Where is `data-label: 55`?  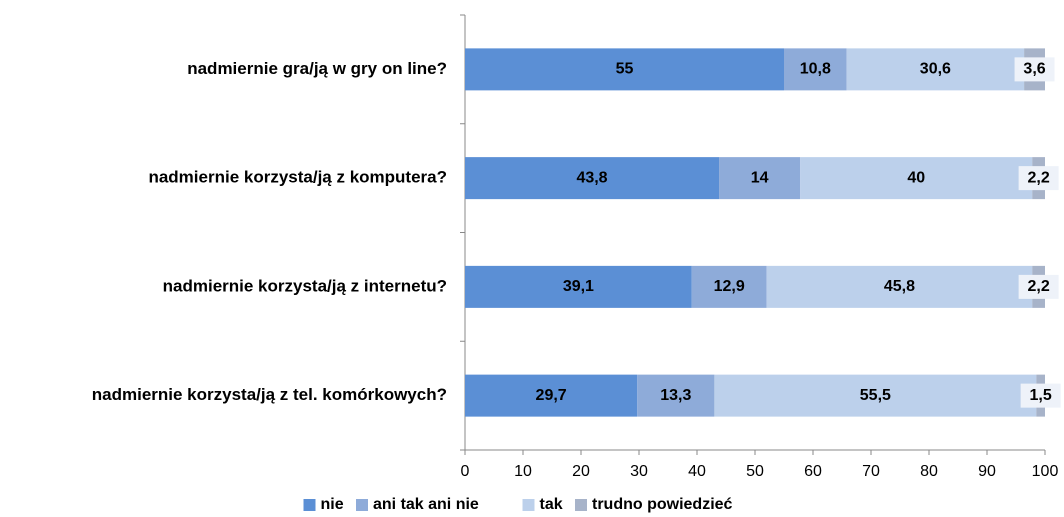 data-label: 55 is located at coordinates (625, 69).